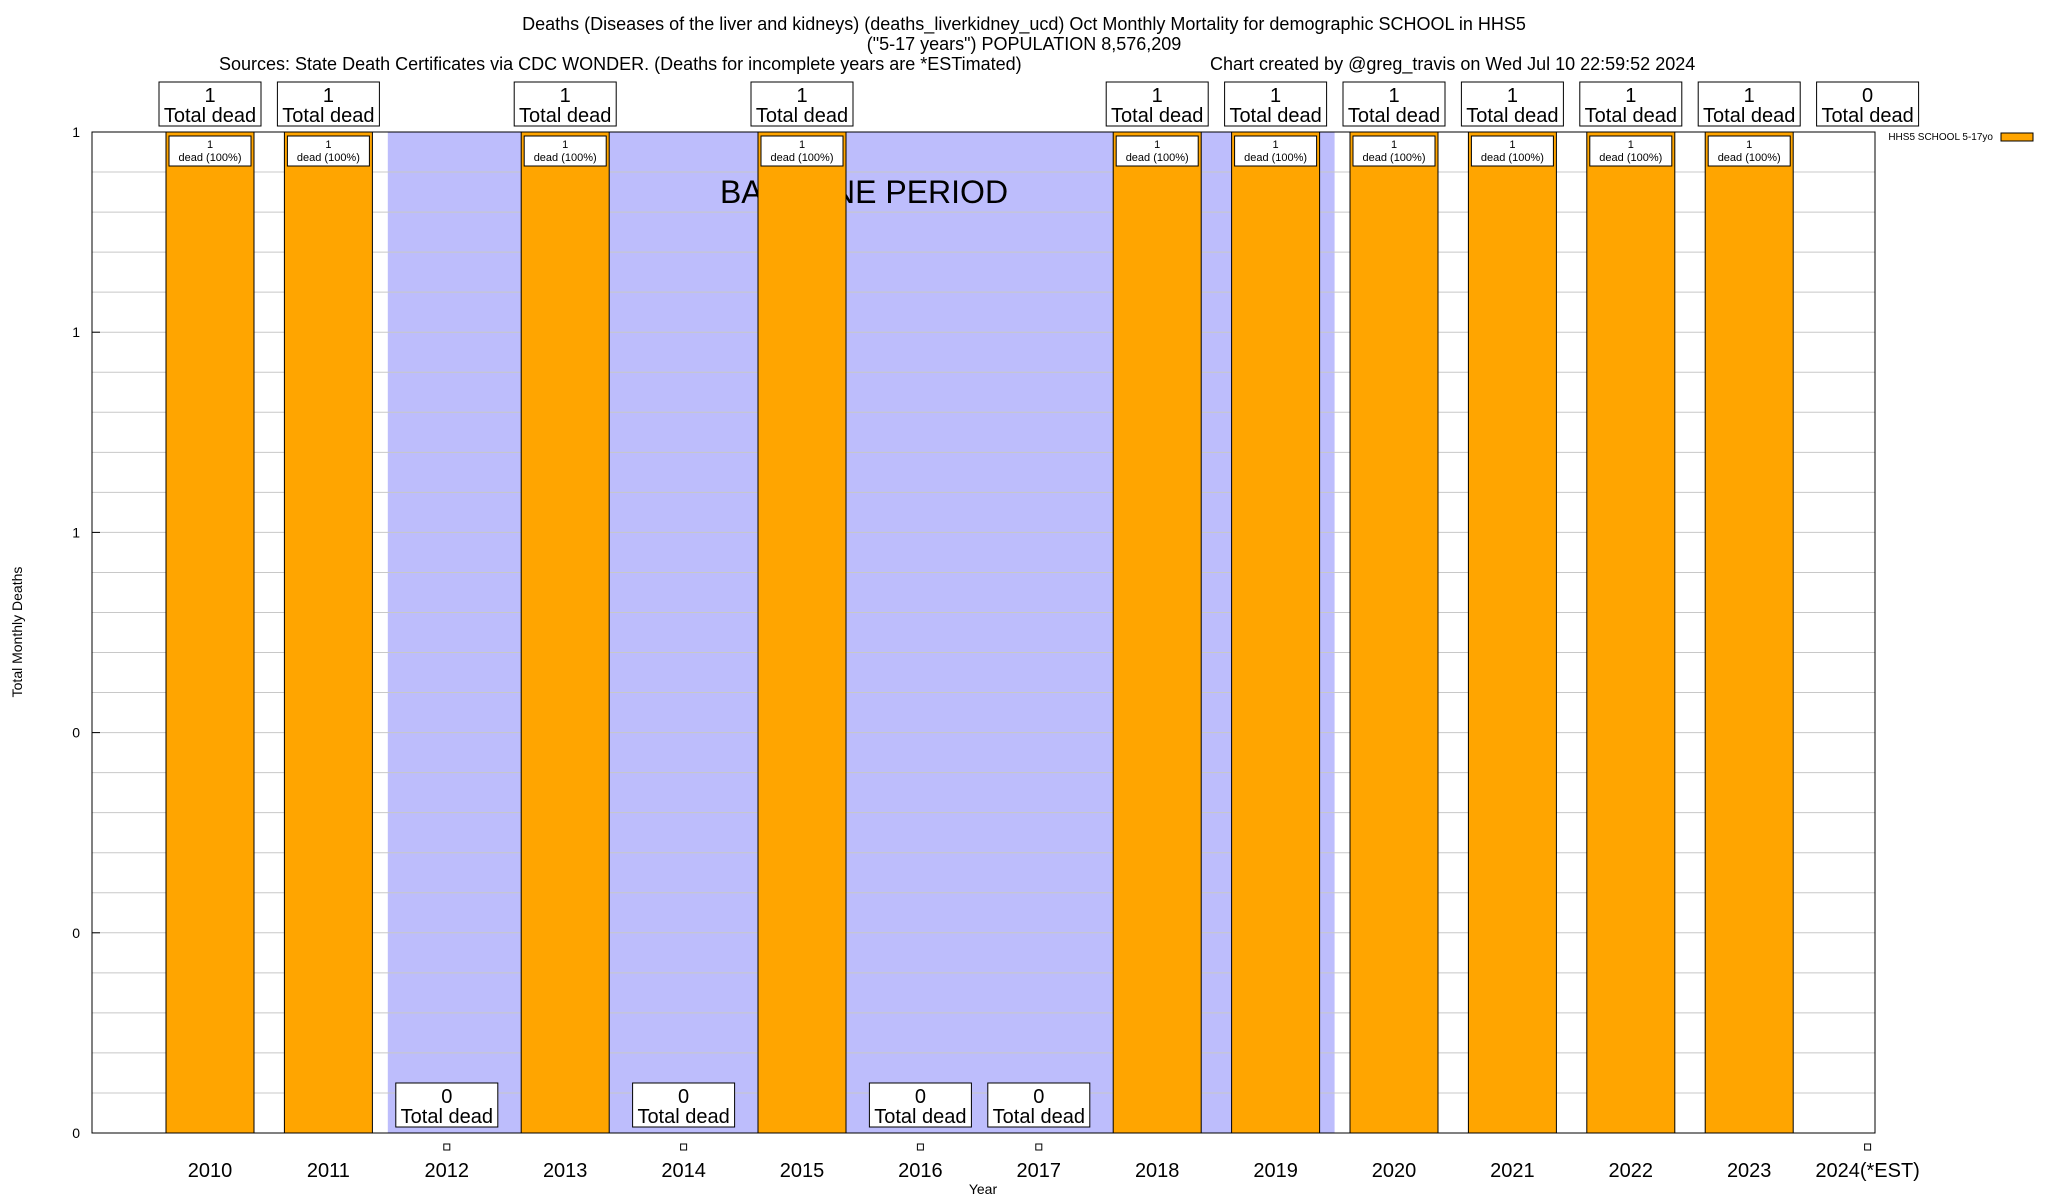  What do you see at coordinates (920, 1171) in the screenshot?
I see `x-tick-label: 2016` at bounding box center [920, 1171].